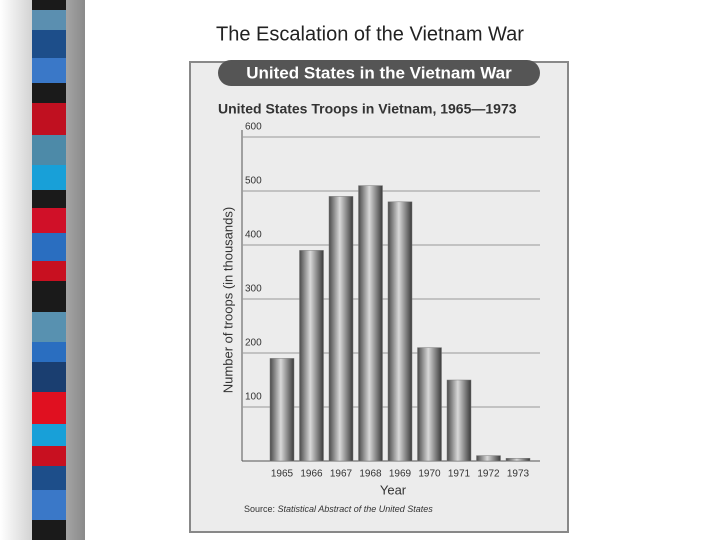 The width and height of the screenshot is (720, 545). I want to click on x-tick-label: 1967, so click(341, 474).